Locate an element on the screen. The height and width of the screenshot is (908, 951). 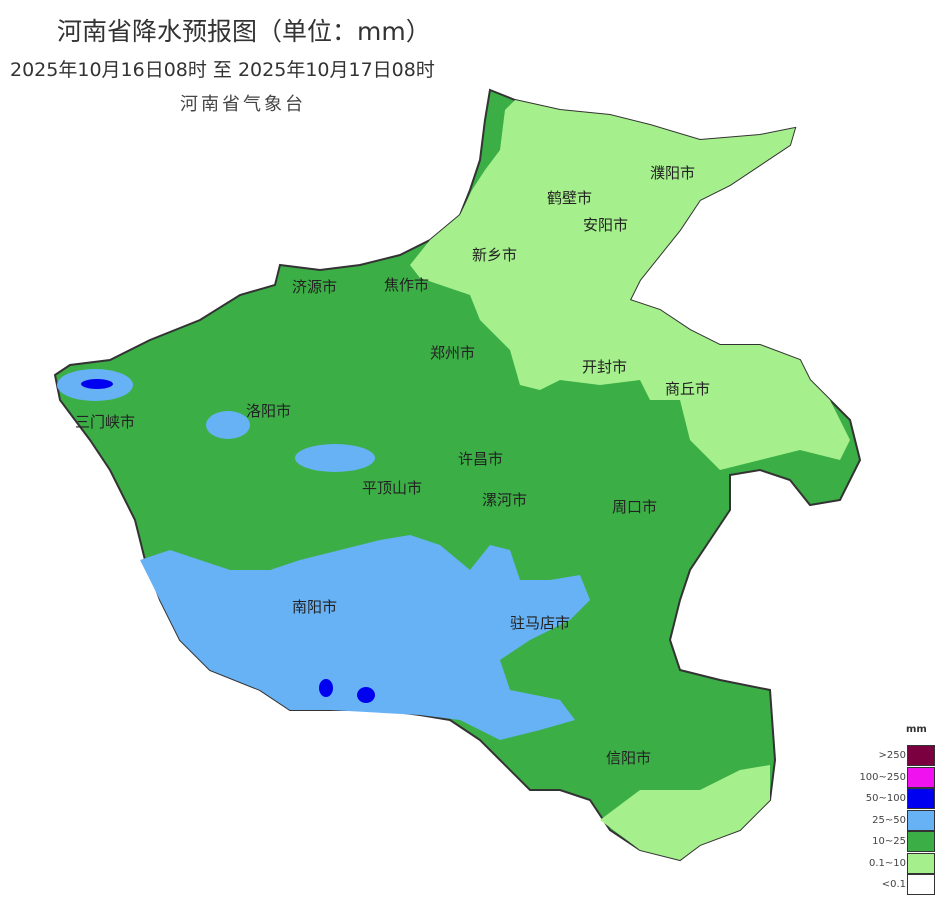
legend-label: 50~100 is located at coordinates (885, 798).